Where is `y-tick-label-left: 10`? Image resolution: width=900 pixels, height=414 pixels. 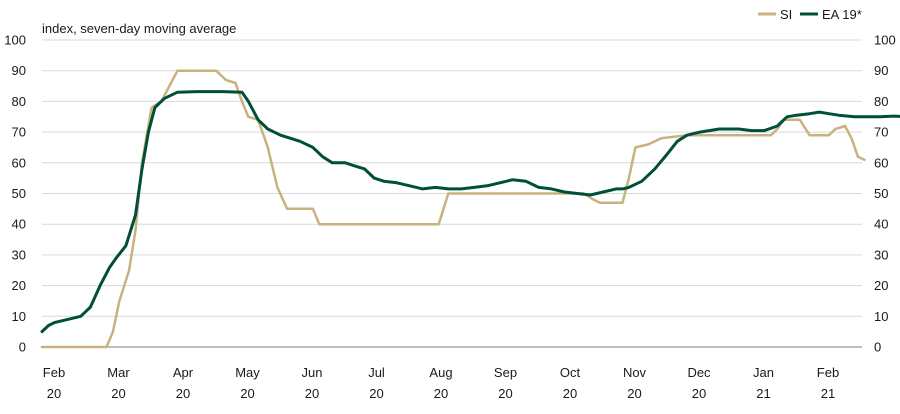 y-tick-label-left: 10 is located at coordinates (19, 316).